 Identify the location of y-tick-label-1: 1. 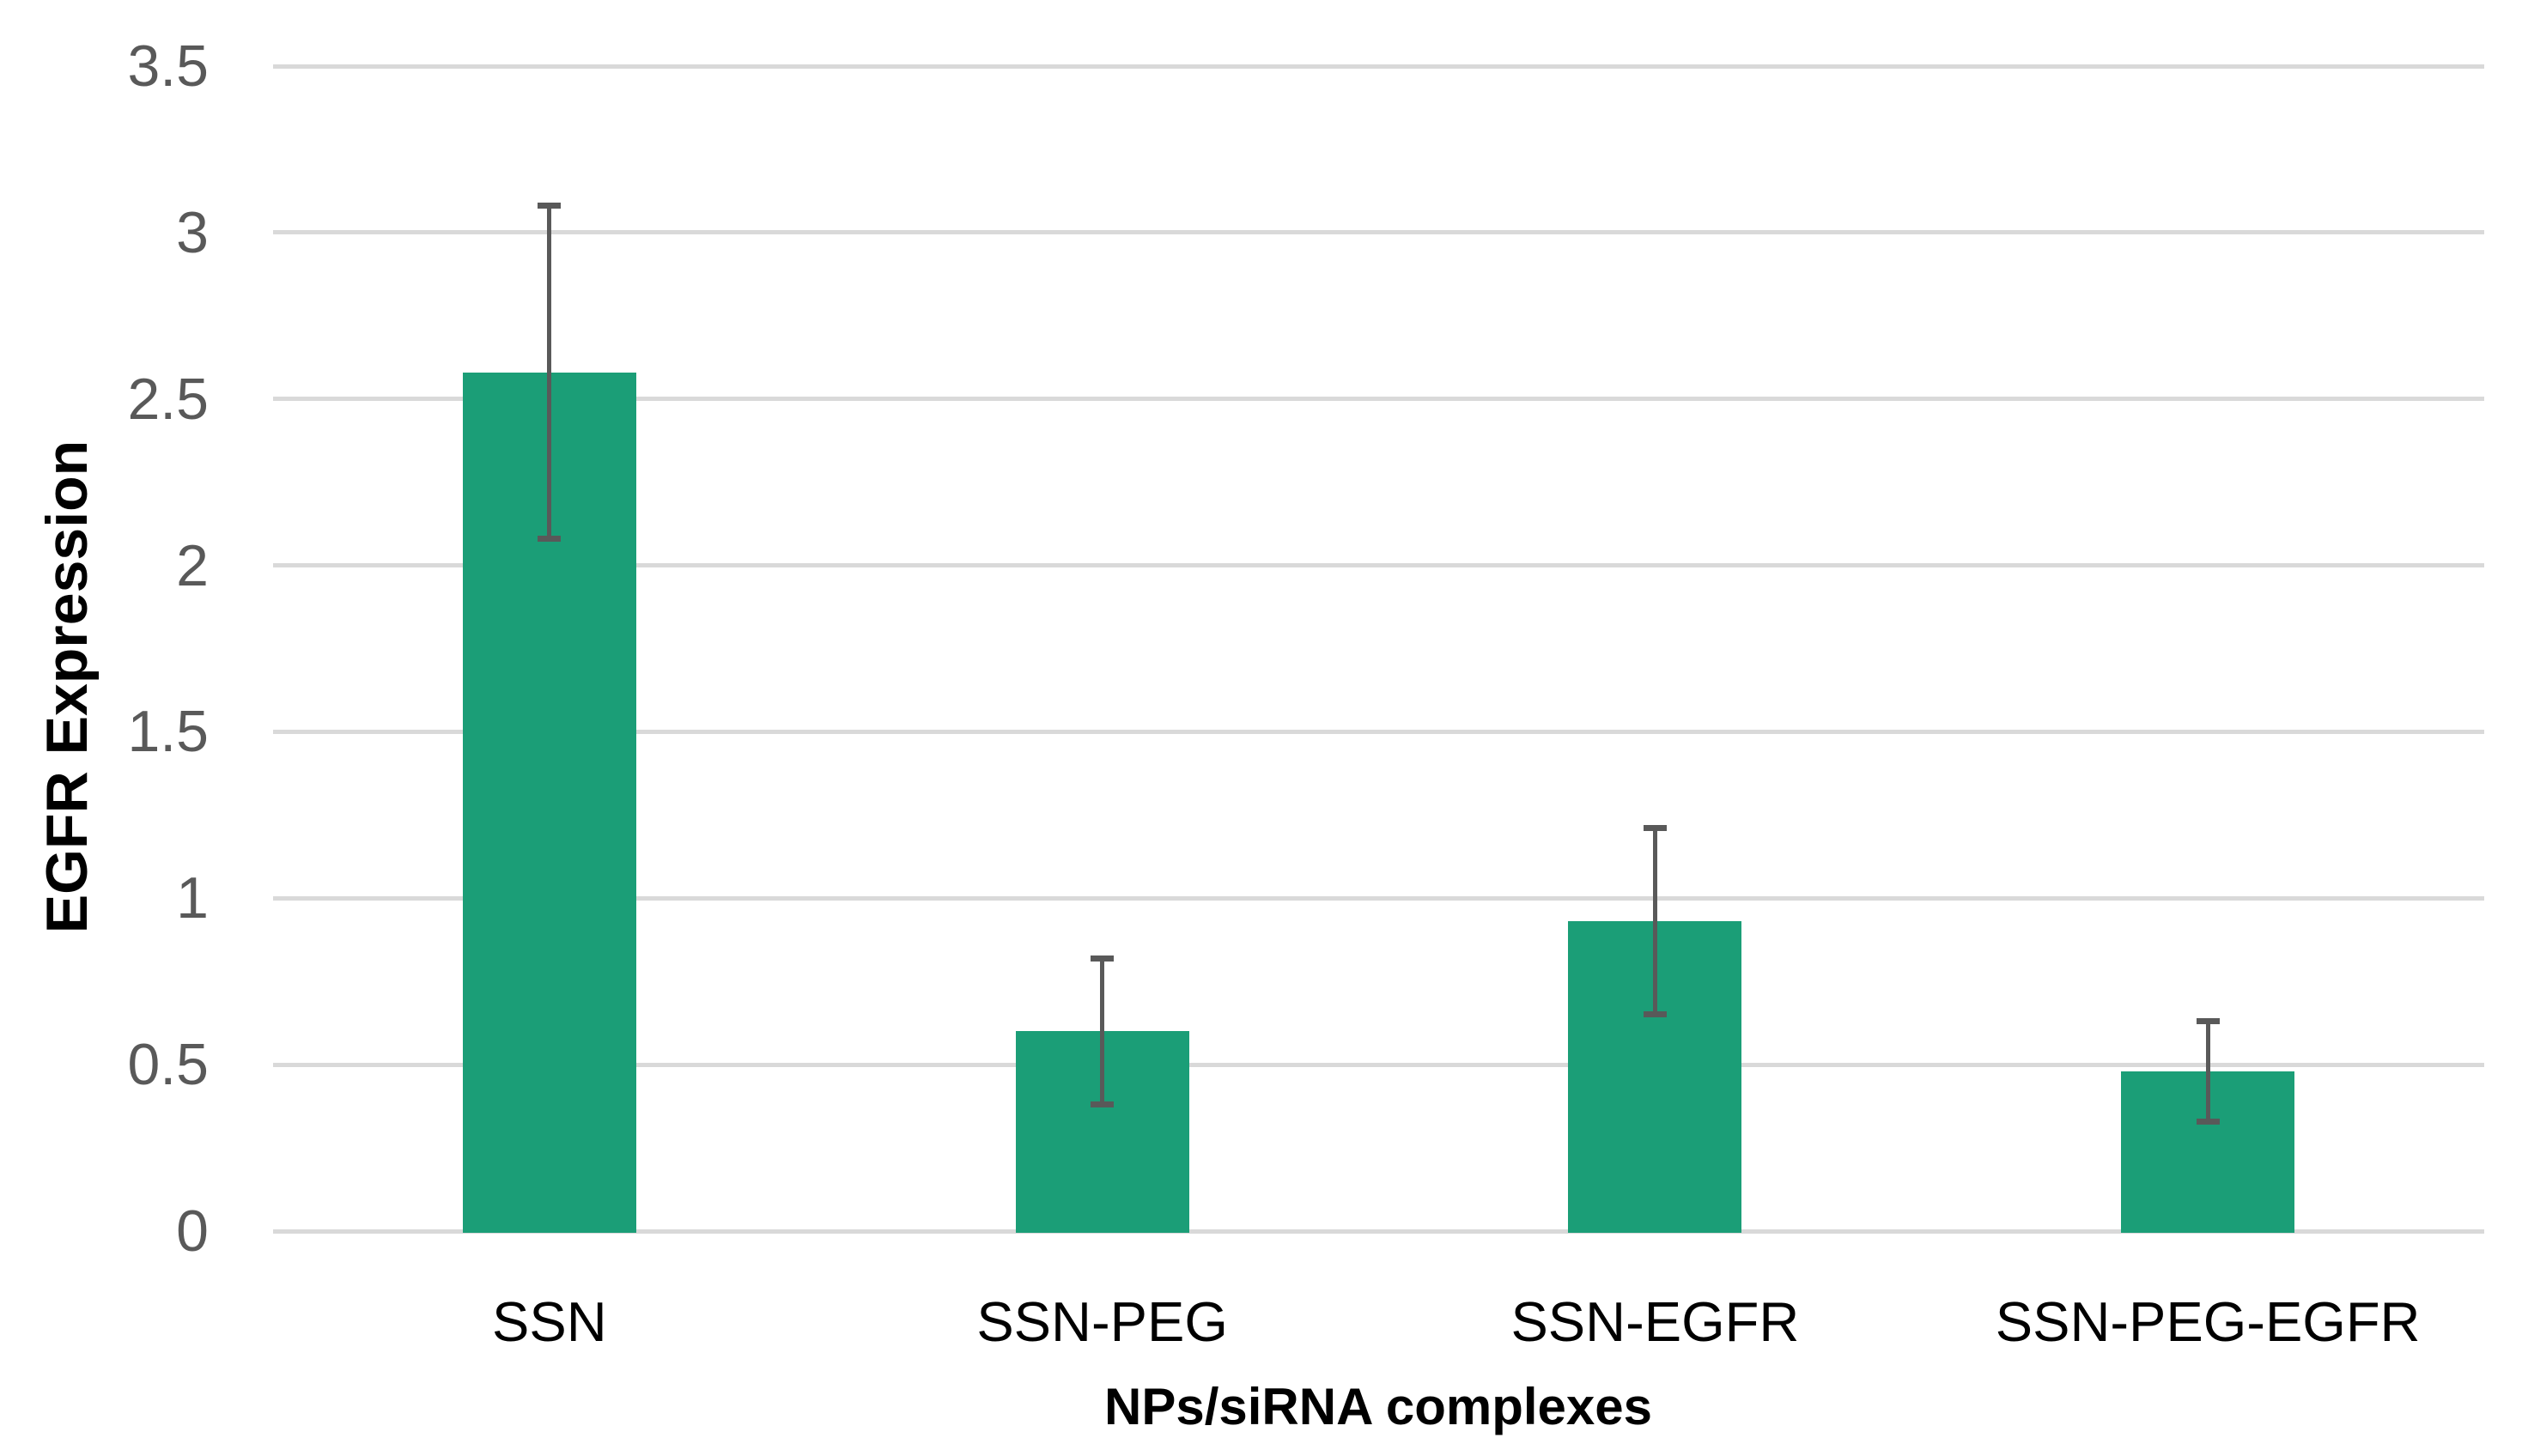
(193, 898).